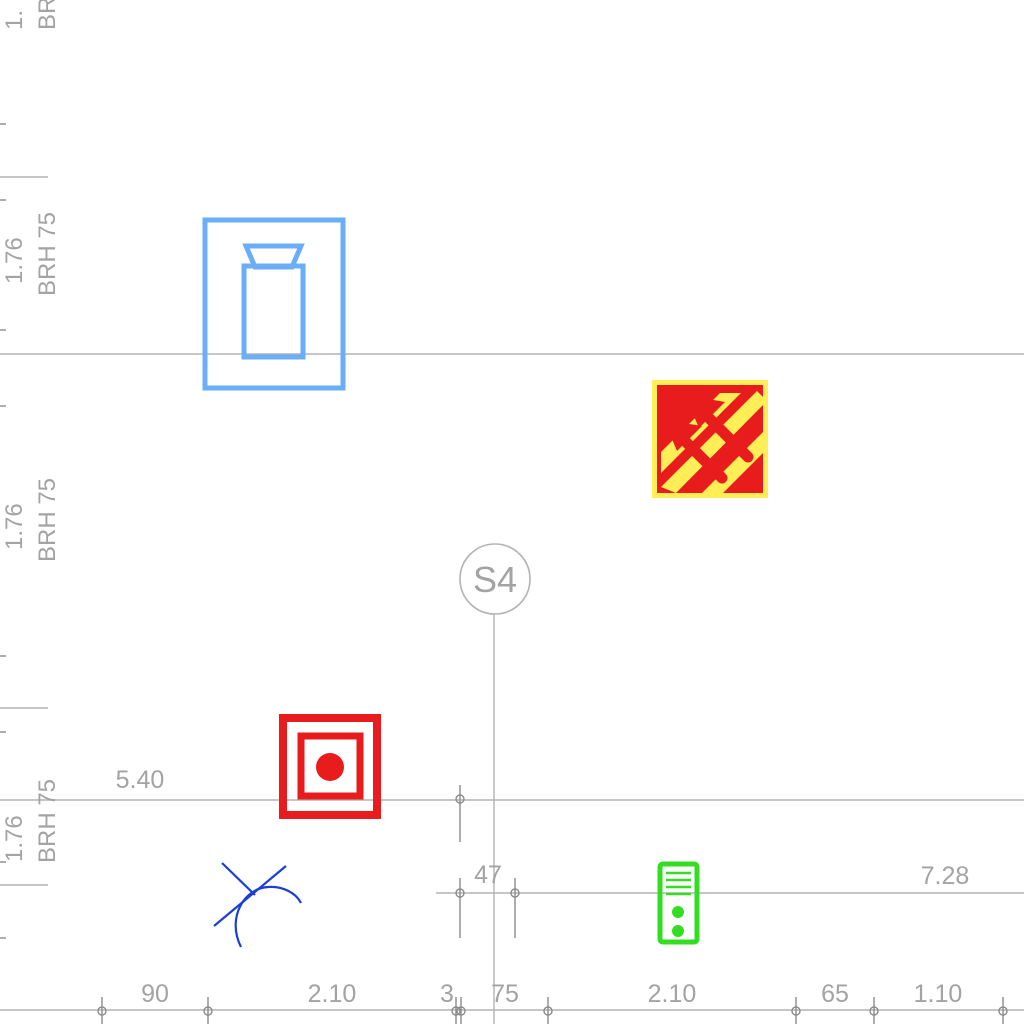 This screenshot has height=1024, width=1024. I want to click on emergency-lighting-panel-icon, so click(678, 903).